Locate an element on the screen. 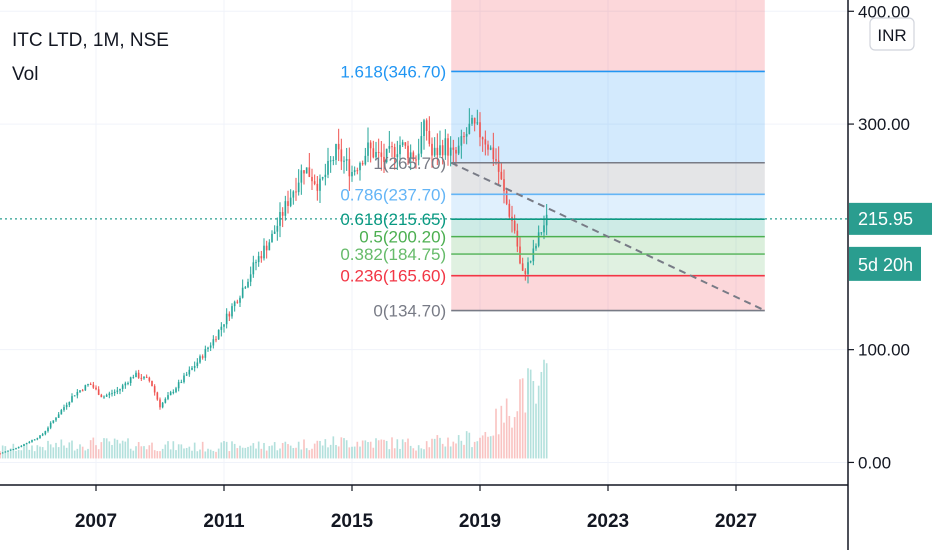  last-price-badge is located at coordinates (890, 218).